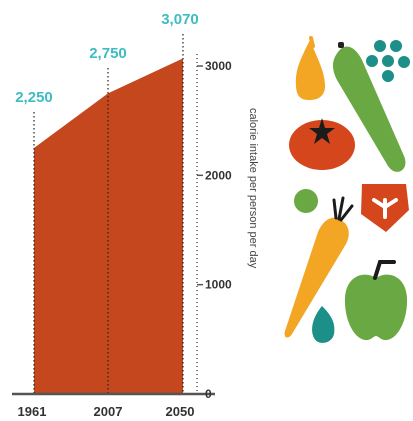 The height and width of the screenshot is (421, 413). Describe the element at coordinates (385, 208) in the screenshot. I see `steak-icon` at that location.